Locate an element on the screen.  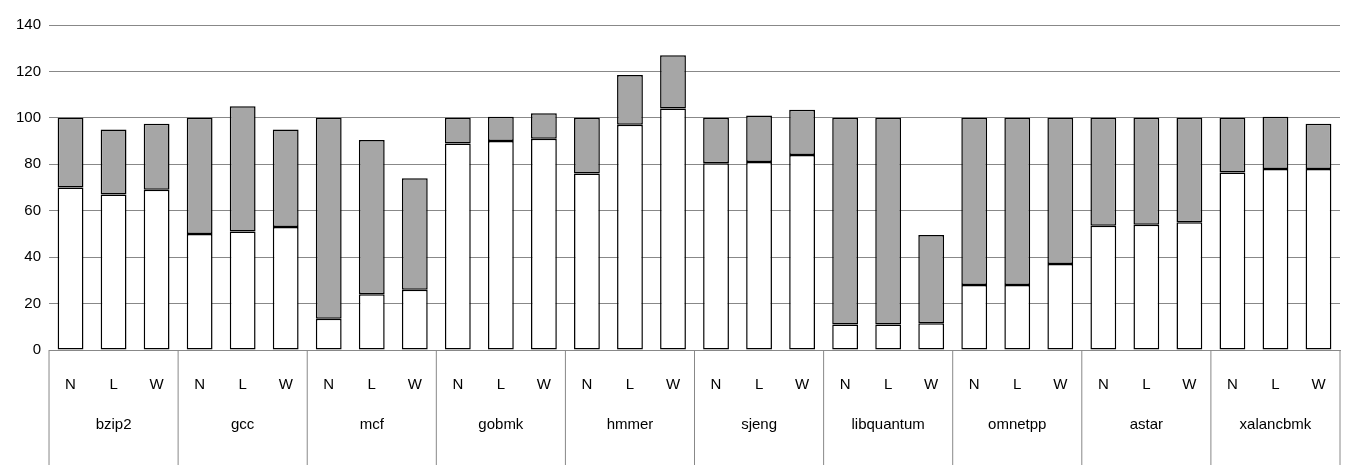
text: gobmk is located at coordinates (501, 424).